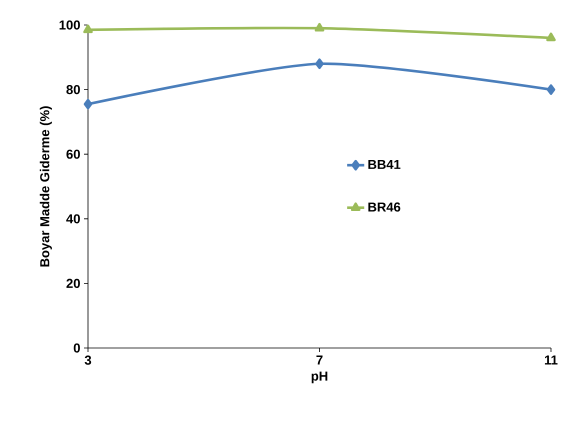 The height and width of the screenshot is (426, 562). What do you see at coordinates (88, 360) in the screenshot?
I see `x-tick-label: 3` at bounding box center [88, 360].